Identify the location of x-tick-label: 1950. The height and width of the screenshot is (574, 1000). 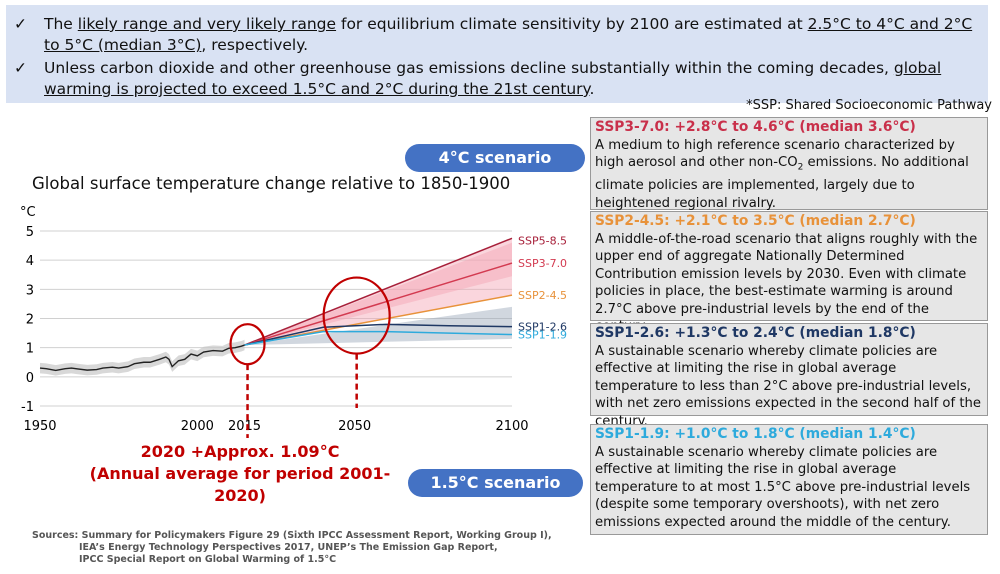
(39, 426).